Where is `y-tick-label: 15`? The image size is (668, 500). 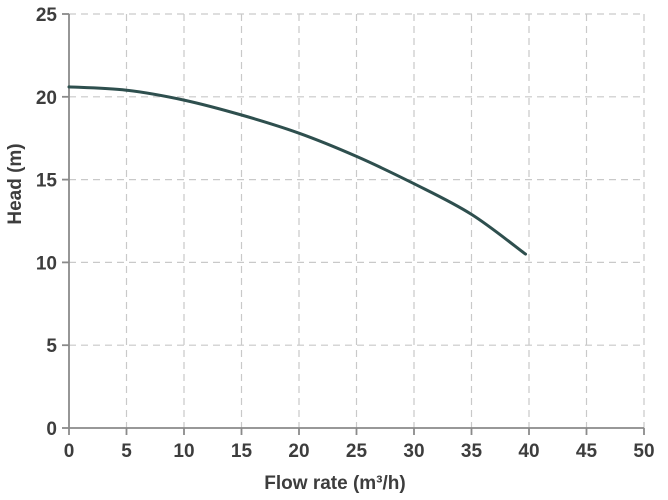
y-tick-label: 15 is located at coordinates (47, 181).